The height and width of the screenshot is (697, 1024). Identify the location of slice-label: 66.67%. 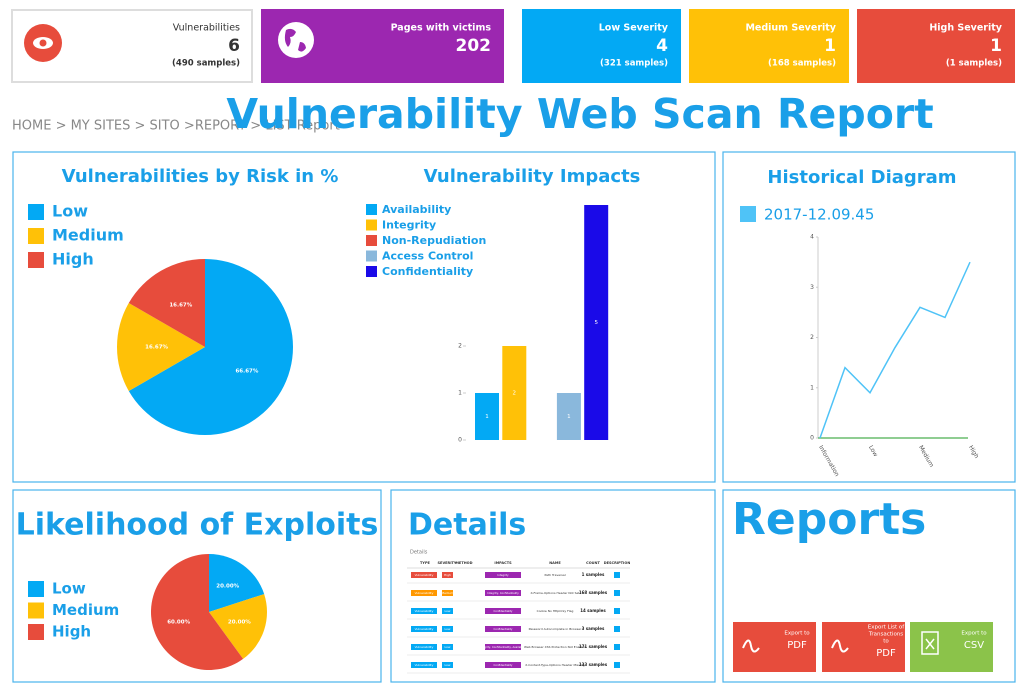
(246, 372).